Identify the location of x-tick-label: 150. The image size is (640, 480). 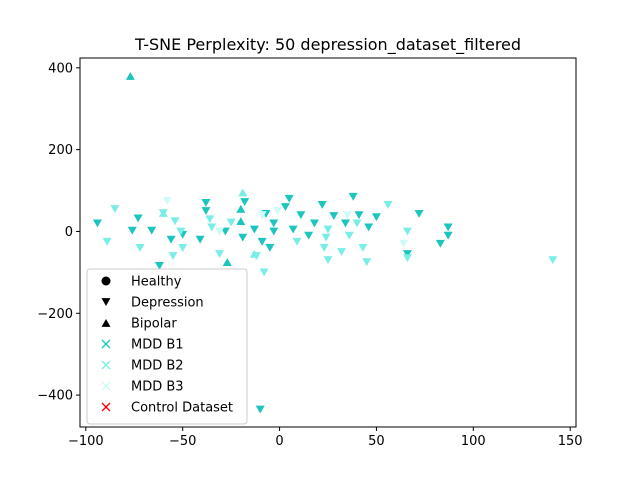
(570, 441).